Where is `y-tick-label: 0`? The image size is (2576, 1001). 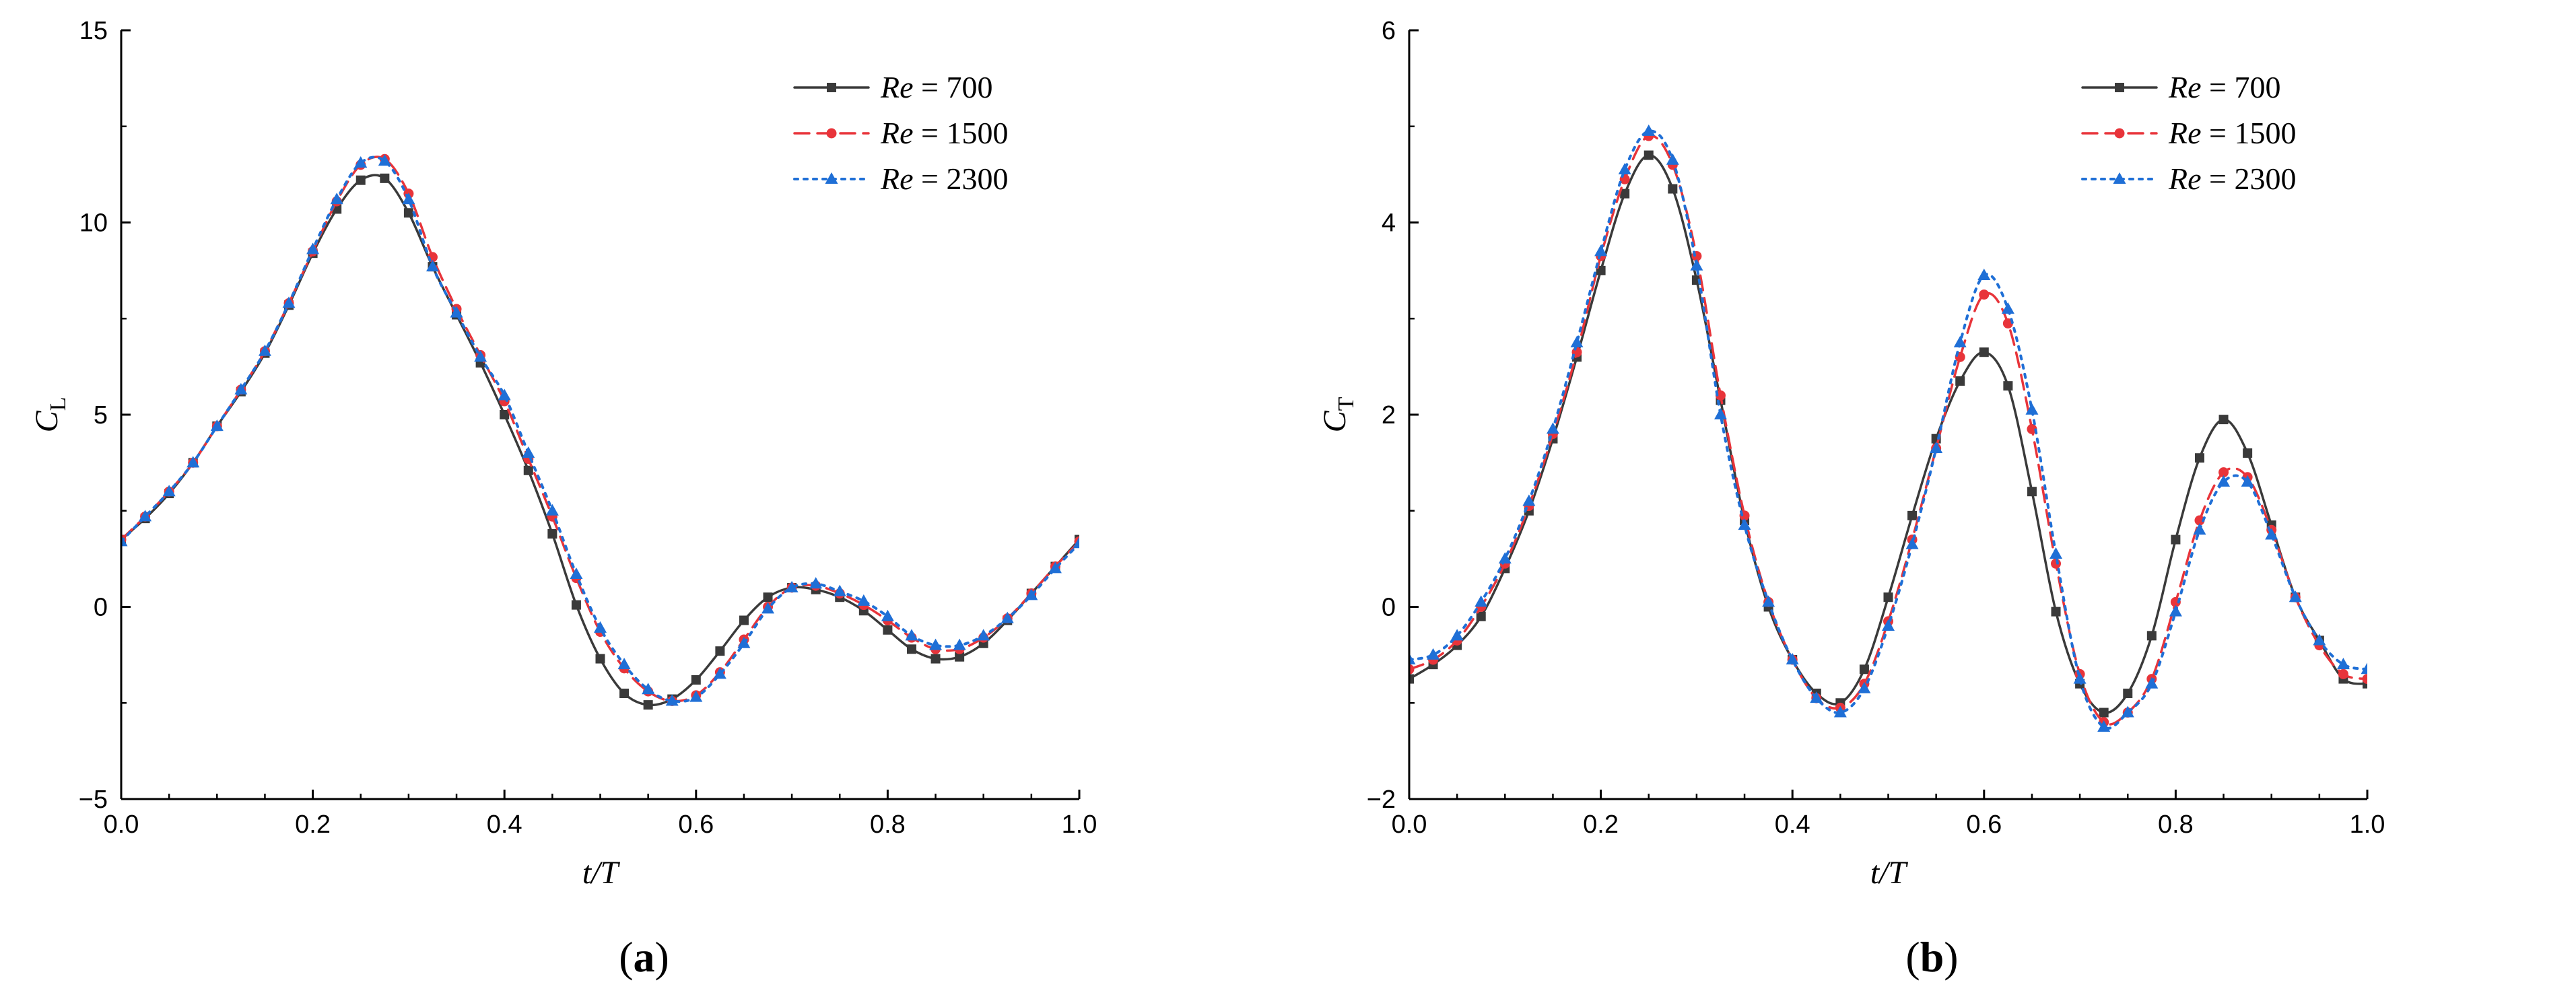 y-tick-label: 0 is located at coordinates (1389, 608).